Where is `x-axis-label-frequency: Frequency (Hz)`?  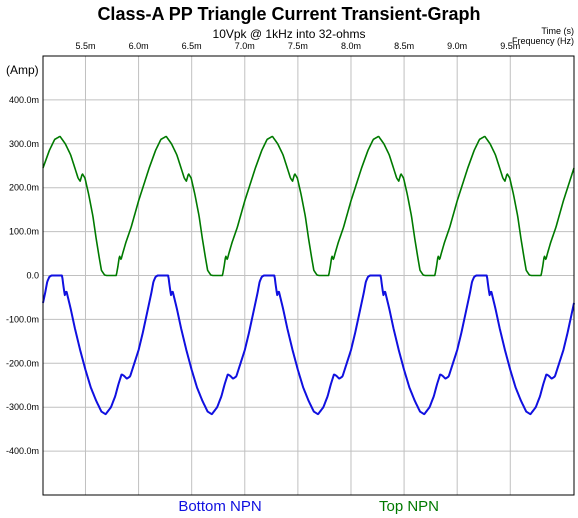
x-axis-label-frequency: Frequency (Hz) is located at coordinates (543, 41).